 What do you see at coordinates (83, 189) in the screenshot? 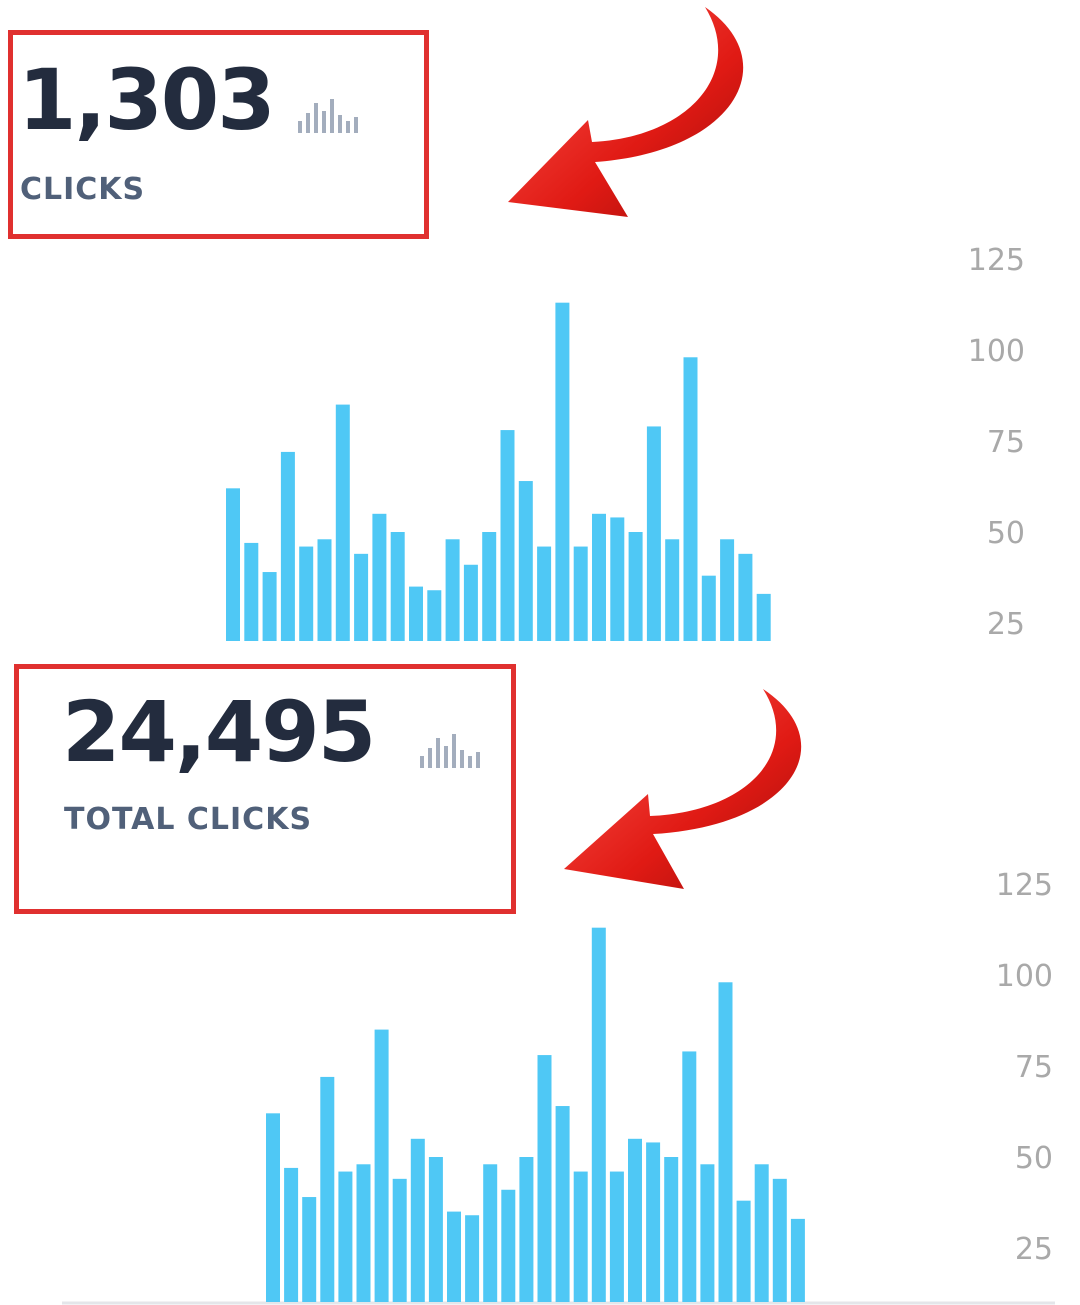
I see `metric-label: CLICKS` at bounding box center [83, 189].